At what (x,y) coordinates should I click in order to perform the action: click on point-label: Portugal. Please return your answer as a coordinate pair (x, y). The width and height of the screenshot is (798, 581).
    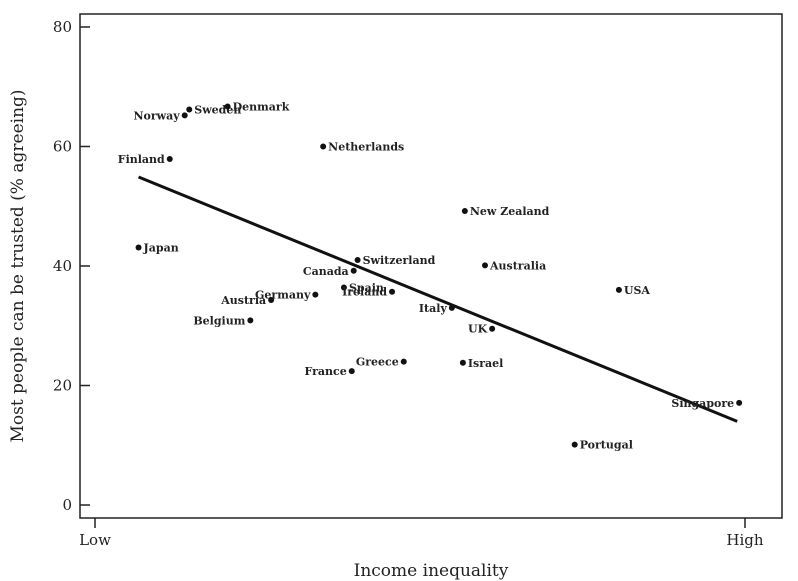
    Looking at the image, I should click on (606, 445).